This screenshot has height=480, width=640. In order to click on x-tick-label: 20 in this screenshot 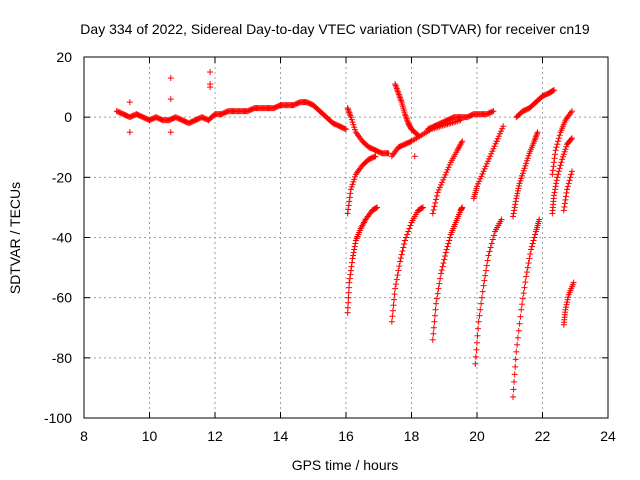, I will do `click(477, 436)`.